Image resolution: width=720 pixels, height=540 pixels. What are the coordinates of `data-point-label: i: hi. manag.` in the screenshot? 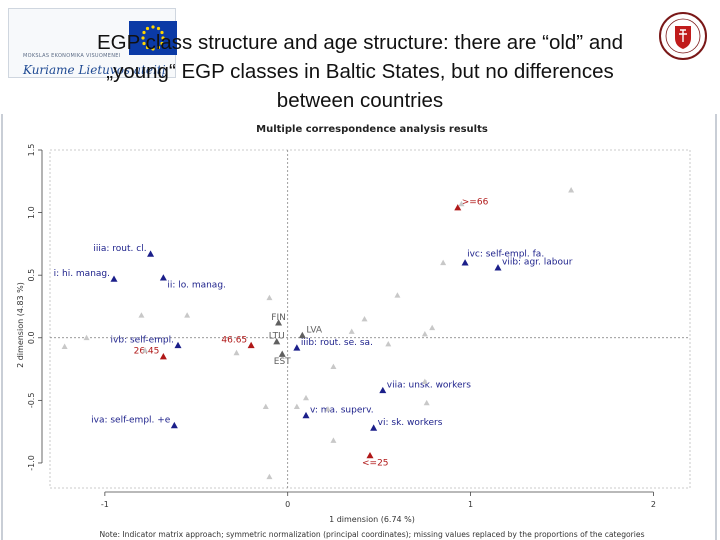 It's located at (82, 274).